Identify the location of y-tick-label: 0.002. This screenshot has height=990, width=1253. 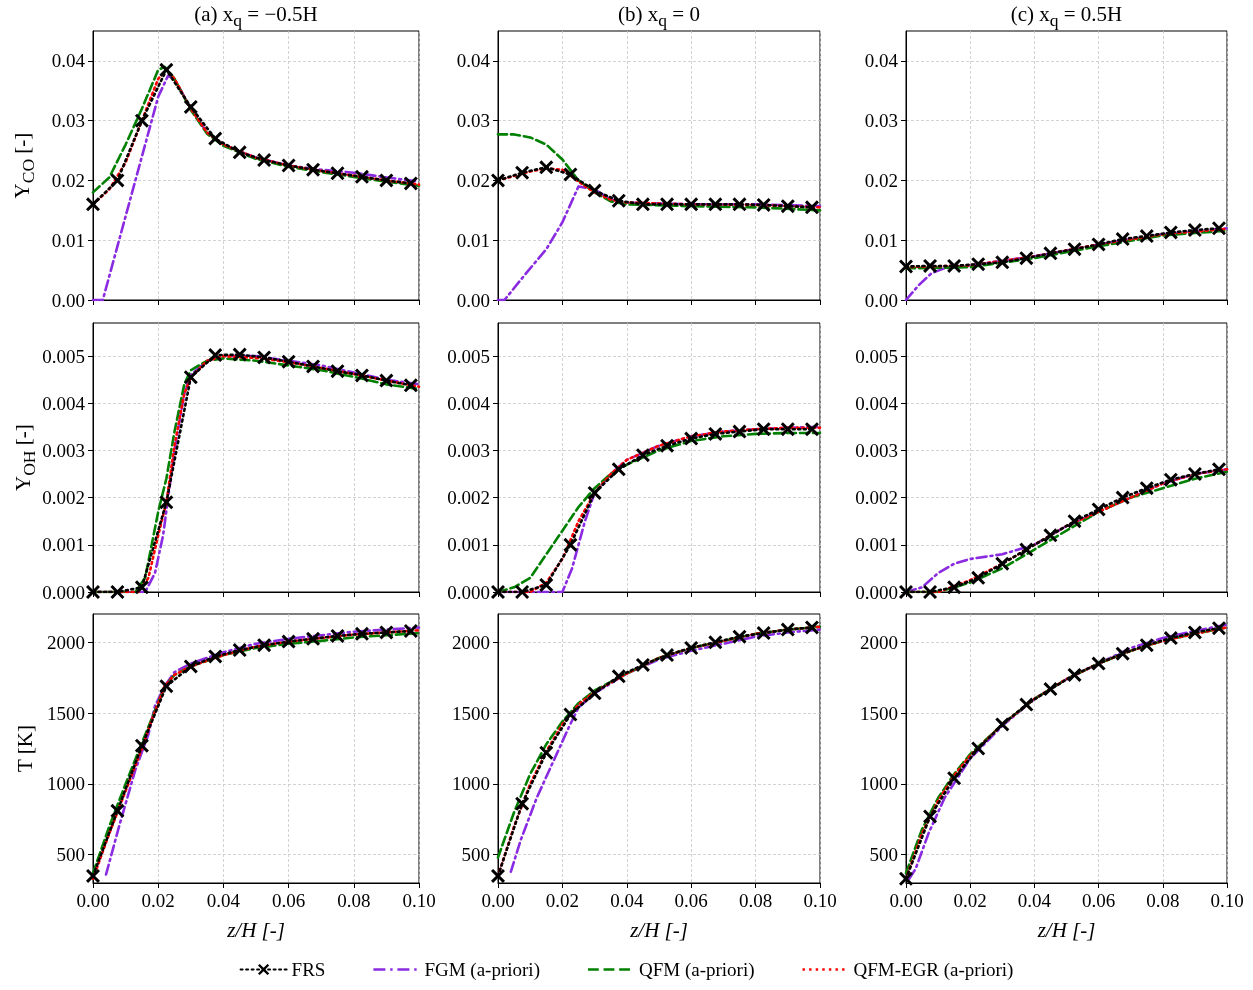
(468, 498).